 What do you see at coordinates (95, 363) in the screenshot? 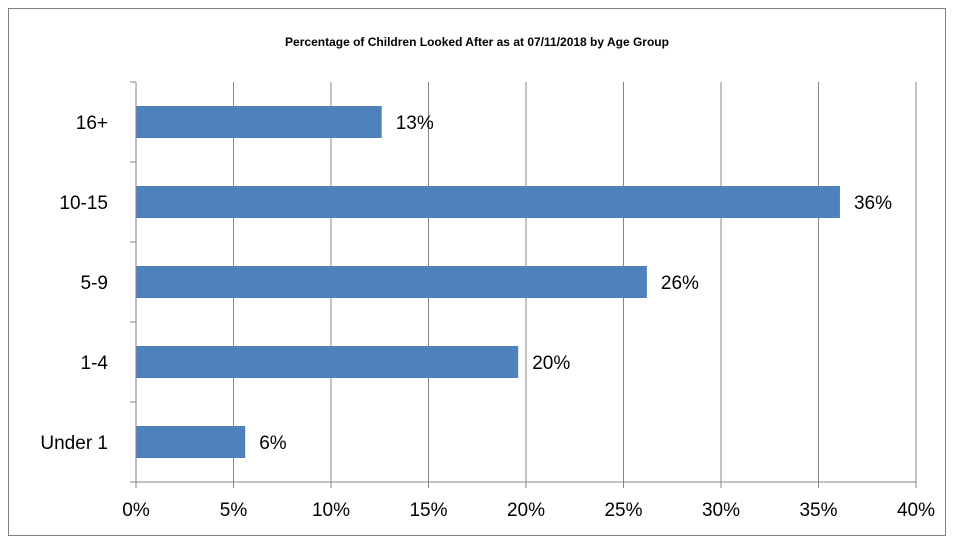
I see `category-label: 1-4` at bounding box center [95, 363].